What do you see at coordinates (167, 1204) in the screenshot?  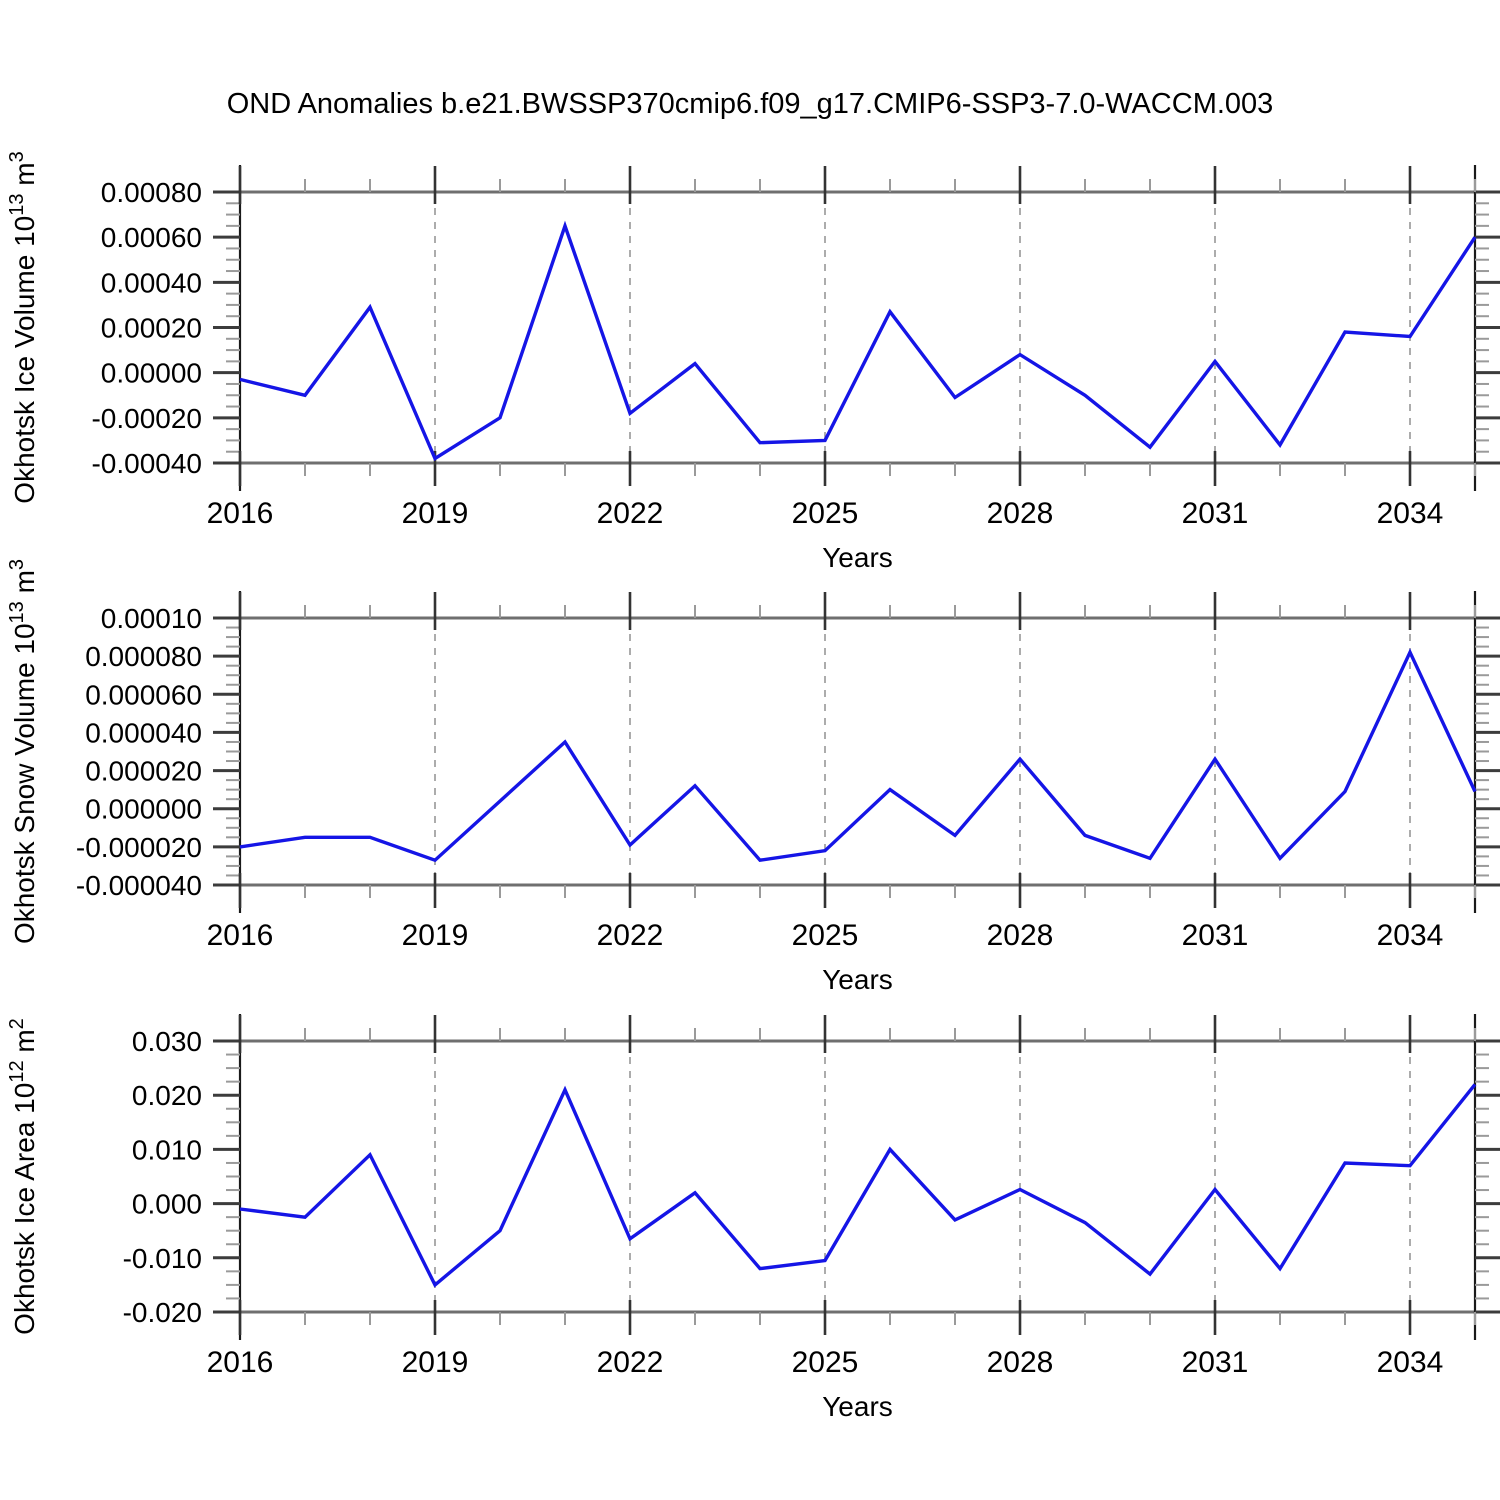 I see `y-tick-label: 0.000` at bounding box center [167, 1204].